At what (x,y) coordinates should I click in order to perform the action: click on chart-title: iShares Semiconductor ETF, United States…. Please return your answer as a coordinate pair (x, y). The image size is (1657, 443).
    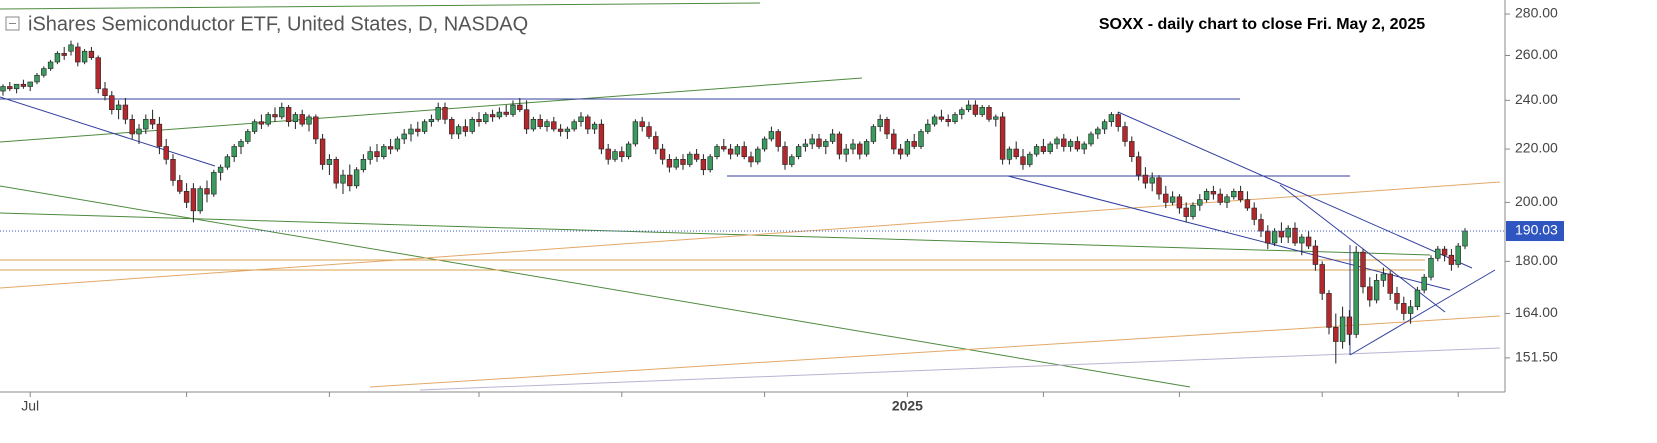
    Looking at the image, I should click on (278, 24).